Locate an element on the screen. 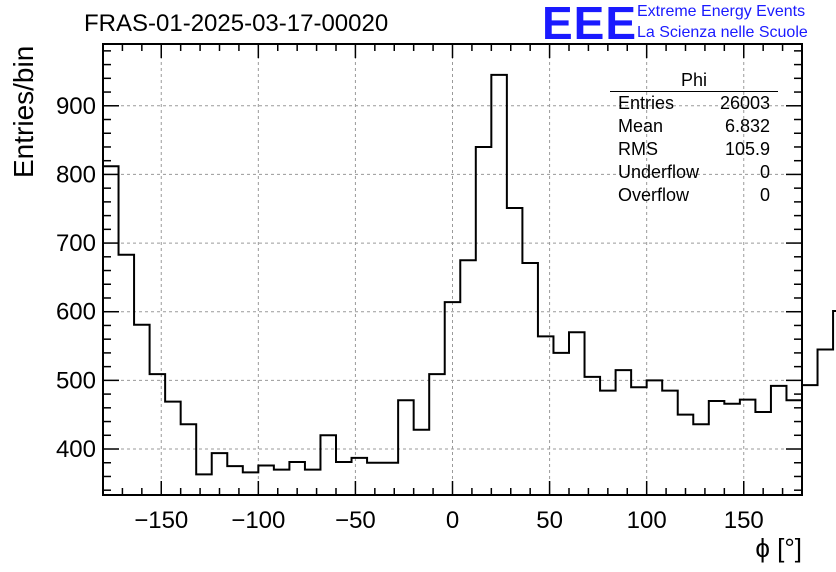 Image resolution: width=836 pixels, height=572 pixels. chart-title: FRAS-01-2025-03-17-00020 is located at coordinates (236, 23).